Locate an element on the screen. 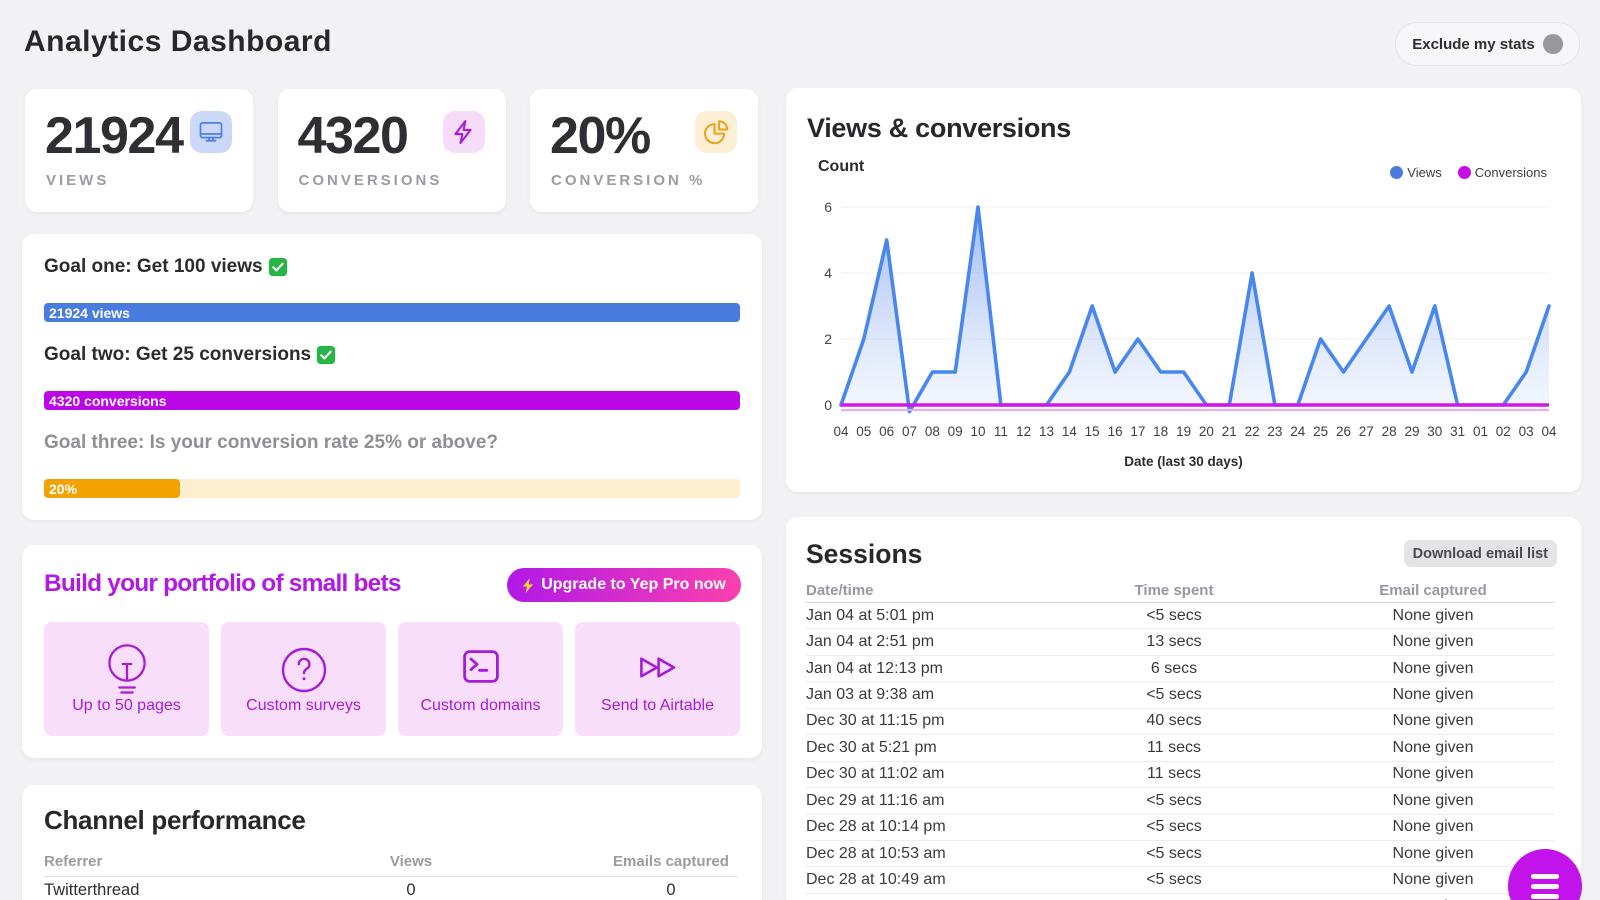 The image size is (1600, 900). svg-text: 02 is located at coordinates (1503, 431).